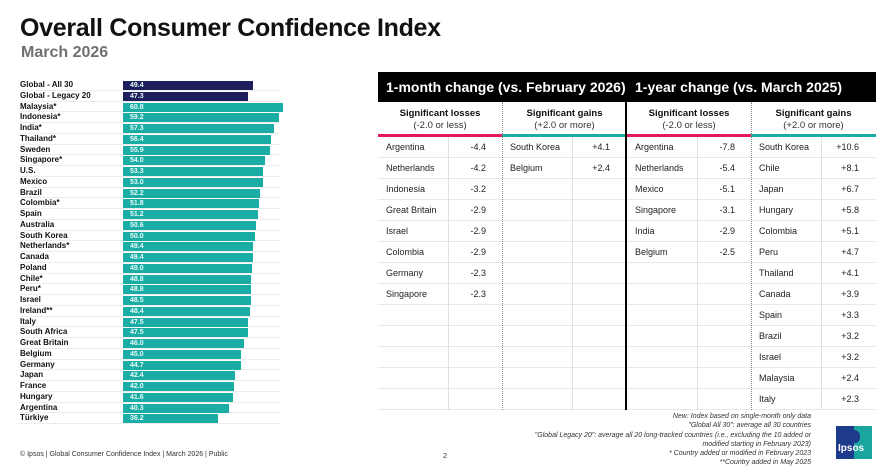 The image size is (895, 475). I want to click on bar: 49.0, so click(187, 268).